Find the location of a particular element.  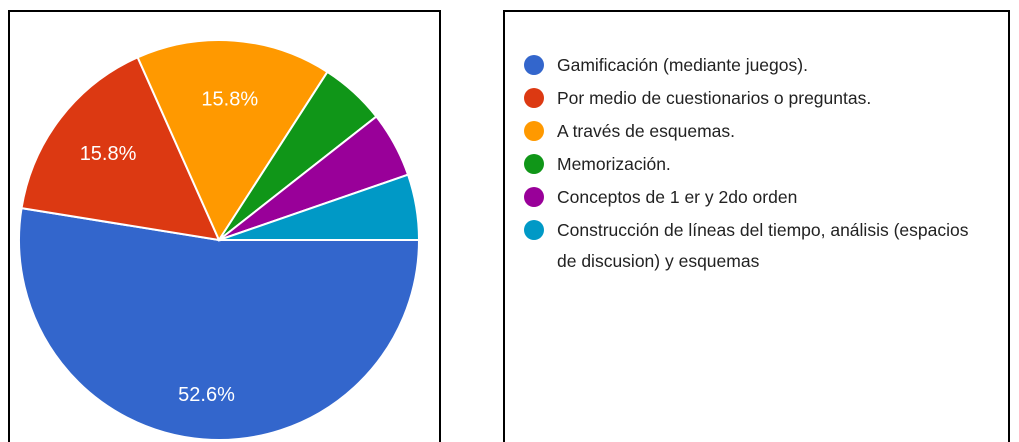

legend-label: Memorización. is located at coordinates (614, 164).